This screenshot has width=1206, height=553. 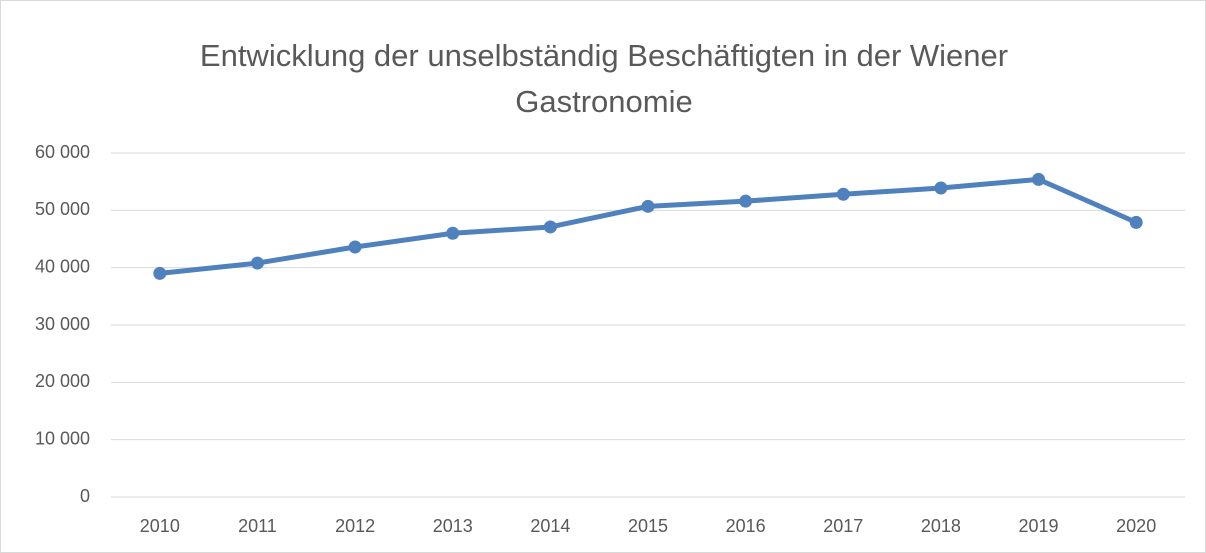 What do you see at coordinates (1136, 526) in the screenshot?
I see `x-tick-label: 2020` at bounding box center [1136, 526].